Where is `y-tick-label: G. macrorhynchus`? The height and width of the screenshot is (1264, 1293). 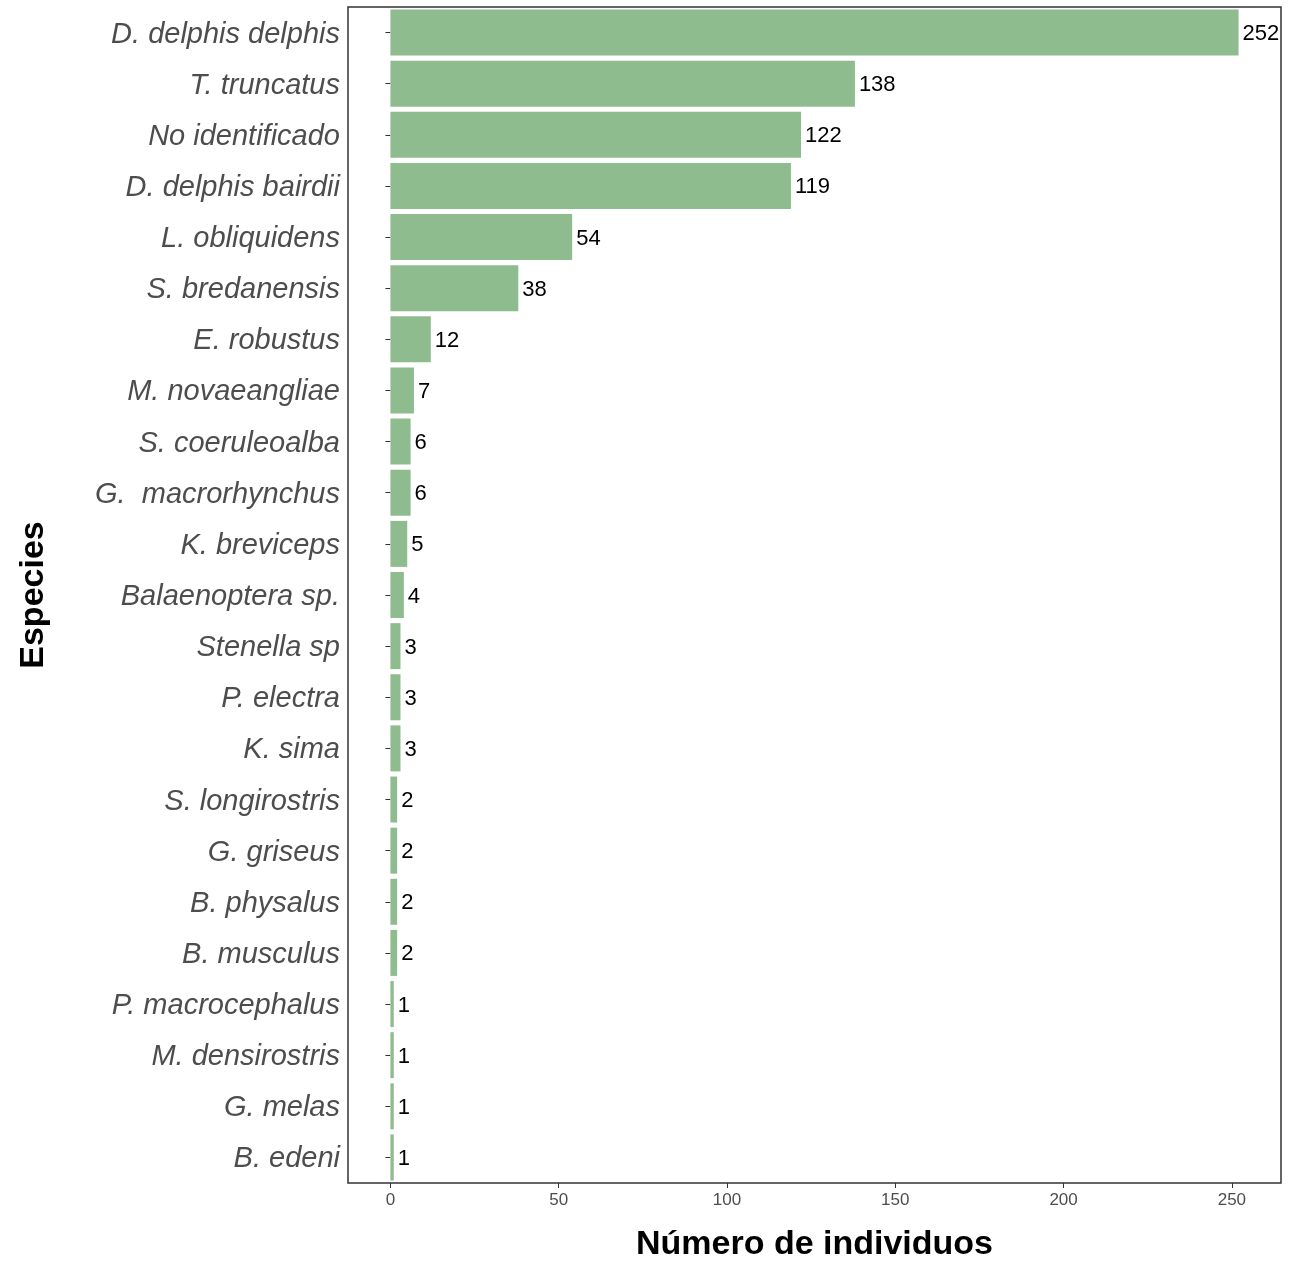
y-tick-label: G. macrorhynchus is located at coordinates (217, 492).